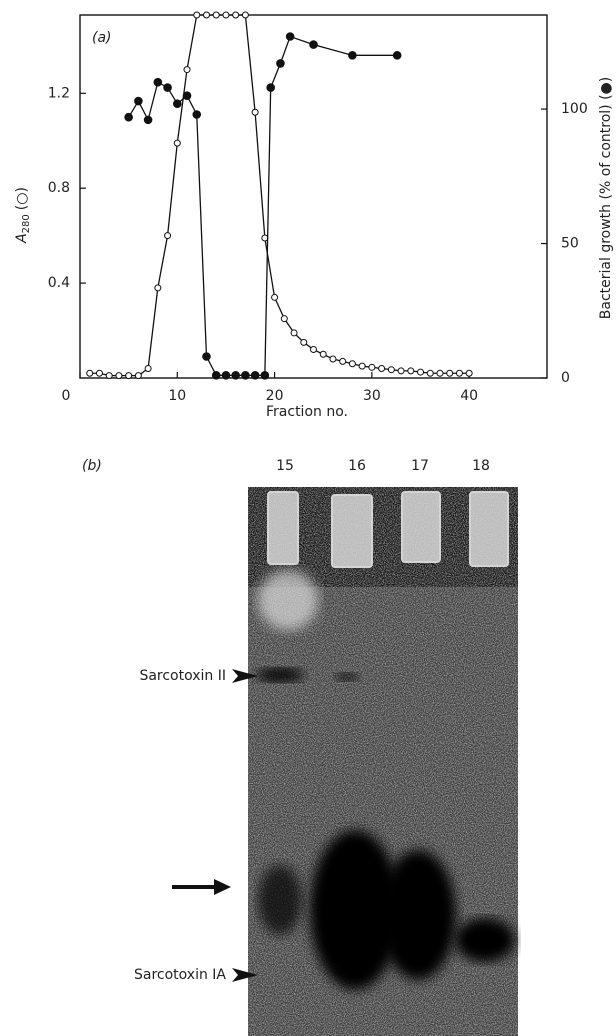  What do you see at coordinates (22, 198) in the screenshot?
I see `y-axis-label-symbol: (○)` at bounding box center [22, 198].